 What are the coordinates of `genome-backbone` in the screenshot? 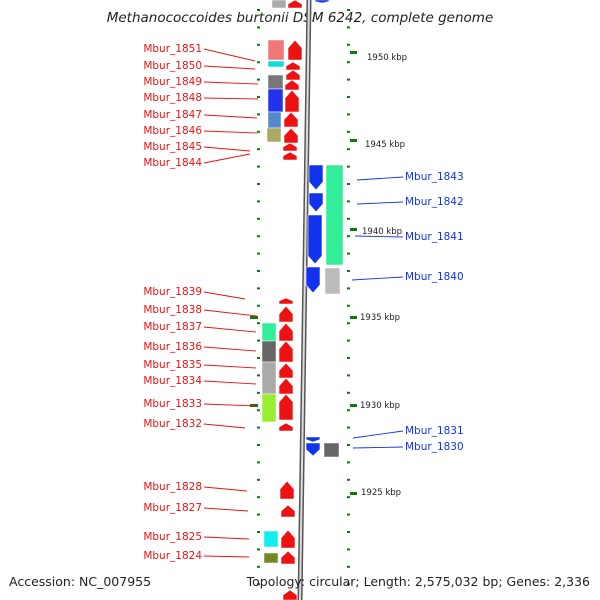 It's located at (304, 300).